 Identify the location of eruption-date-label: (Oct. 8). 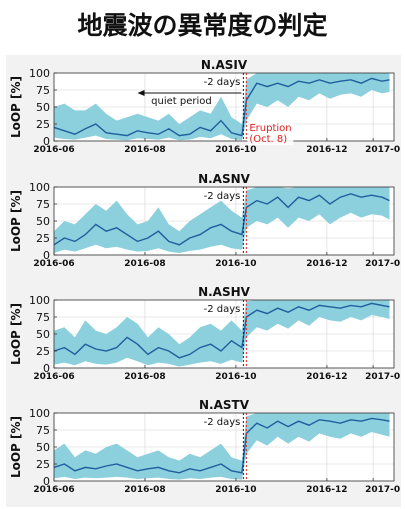
(268, 139).